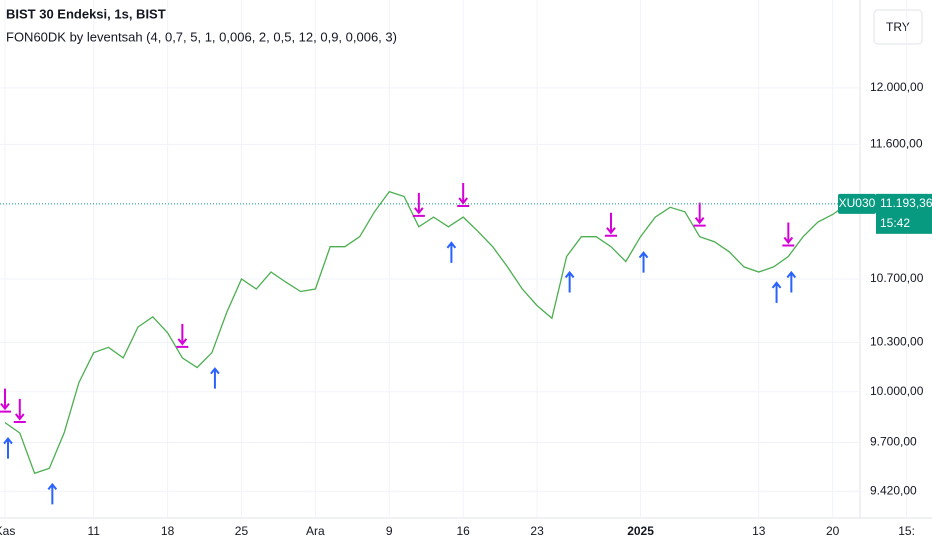 Image resolution: width=932 pixels, height=550 pixels. Describe the element at coordinates (93, 531) in the screenshot. I see `x-tick-label: 11` at that location.